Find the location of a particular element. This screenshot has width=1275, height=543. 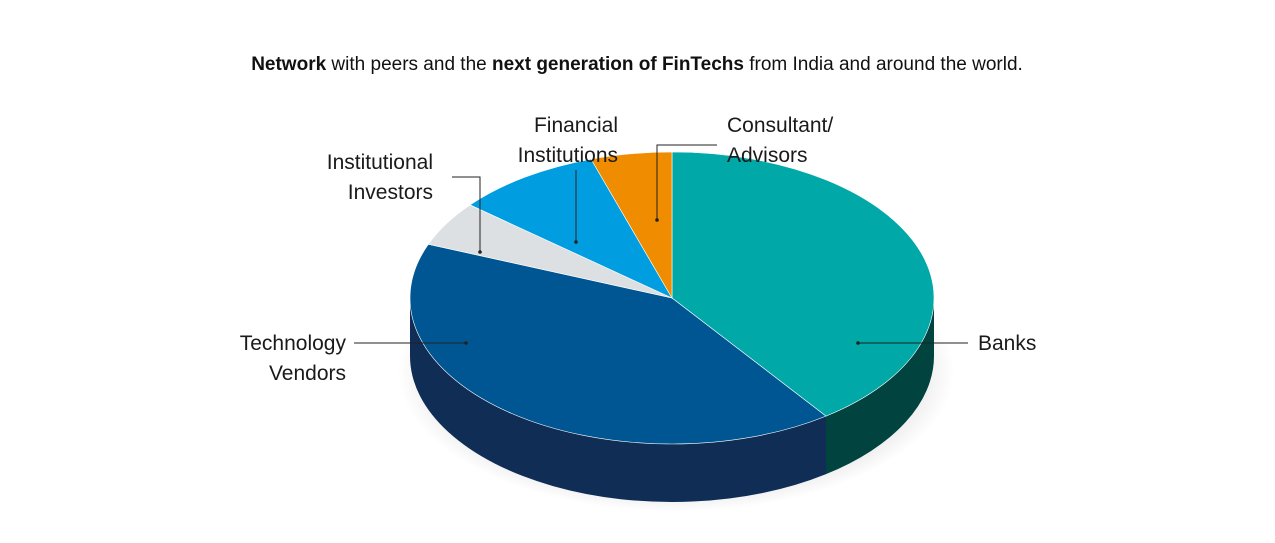

slice-label-0-line-0: Banks is located at coordinates (1007, 343).